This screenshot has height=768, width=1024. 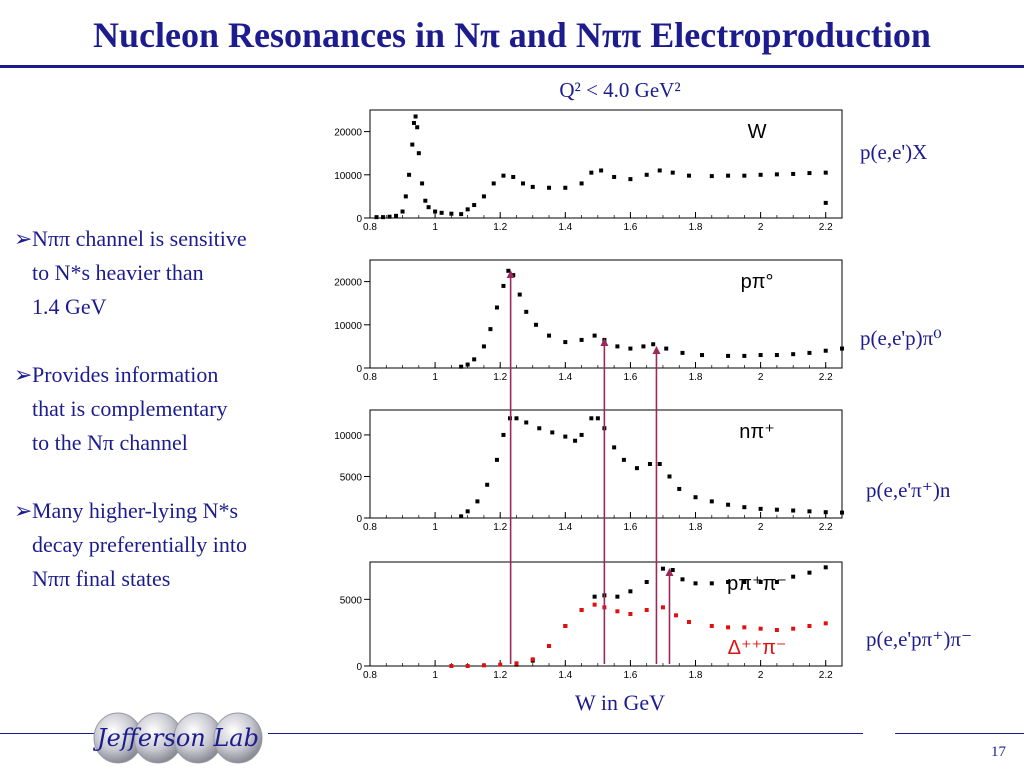 What do you see at coordinates (919, 639) in the screenshot?
I see `reaction-label-ppipi: p(e,e'pπ⁺)π⁻` at bounding box center [919, 639].